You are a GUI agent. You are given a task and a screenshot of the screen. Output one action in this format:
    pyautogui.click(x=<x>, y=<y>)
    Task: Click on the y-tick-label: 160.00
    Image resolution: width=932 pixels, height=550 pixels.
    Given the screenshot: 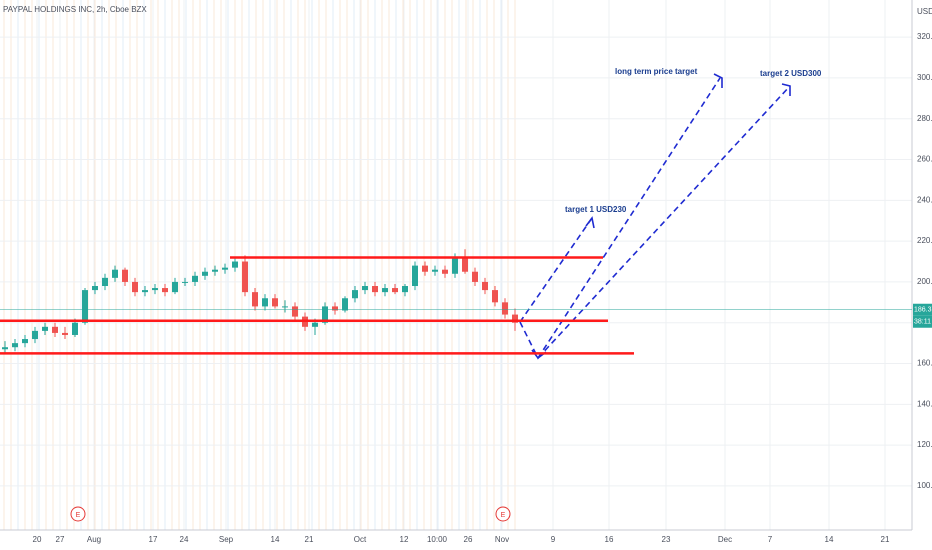 What is the action you would take?
    pyautogui.click(x=924, y=363)
    